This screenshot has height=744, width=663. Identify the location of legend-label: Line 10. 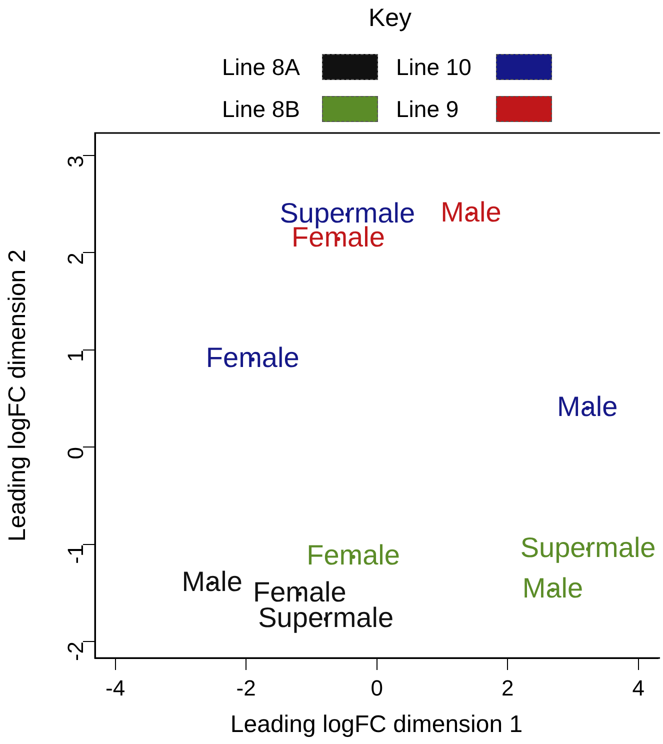
(434, 67).